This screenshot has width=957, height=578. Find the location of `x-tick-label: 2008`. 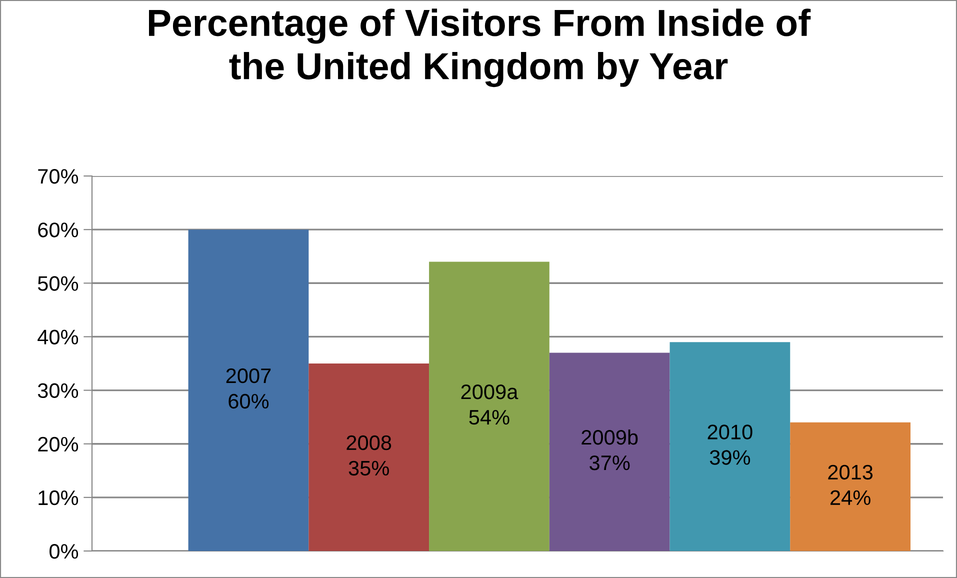

x-tick-label: 2008 is located at coordinates (369, 442).